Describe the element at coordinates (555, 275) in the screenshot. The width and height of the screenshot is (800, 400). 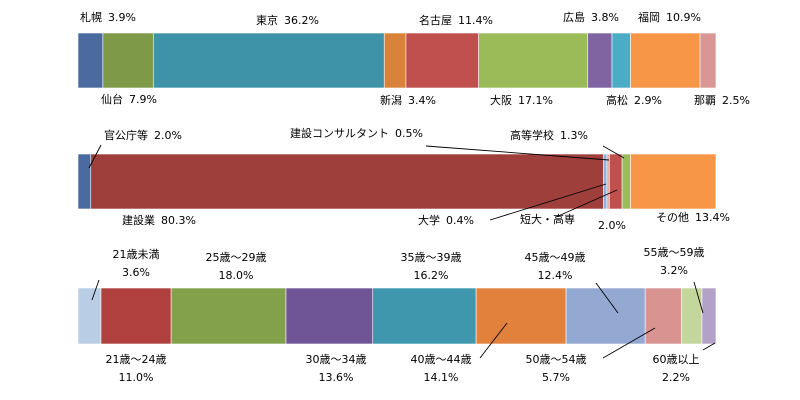
I see `segment-pct: 12.4%` at that location.